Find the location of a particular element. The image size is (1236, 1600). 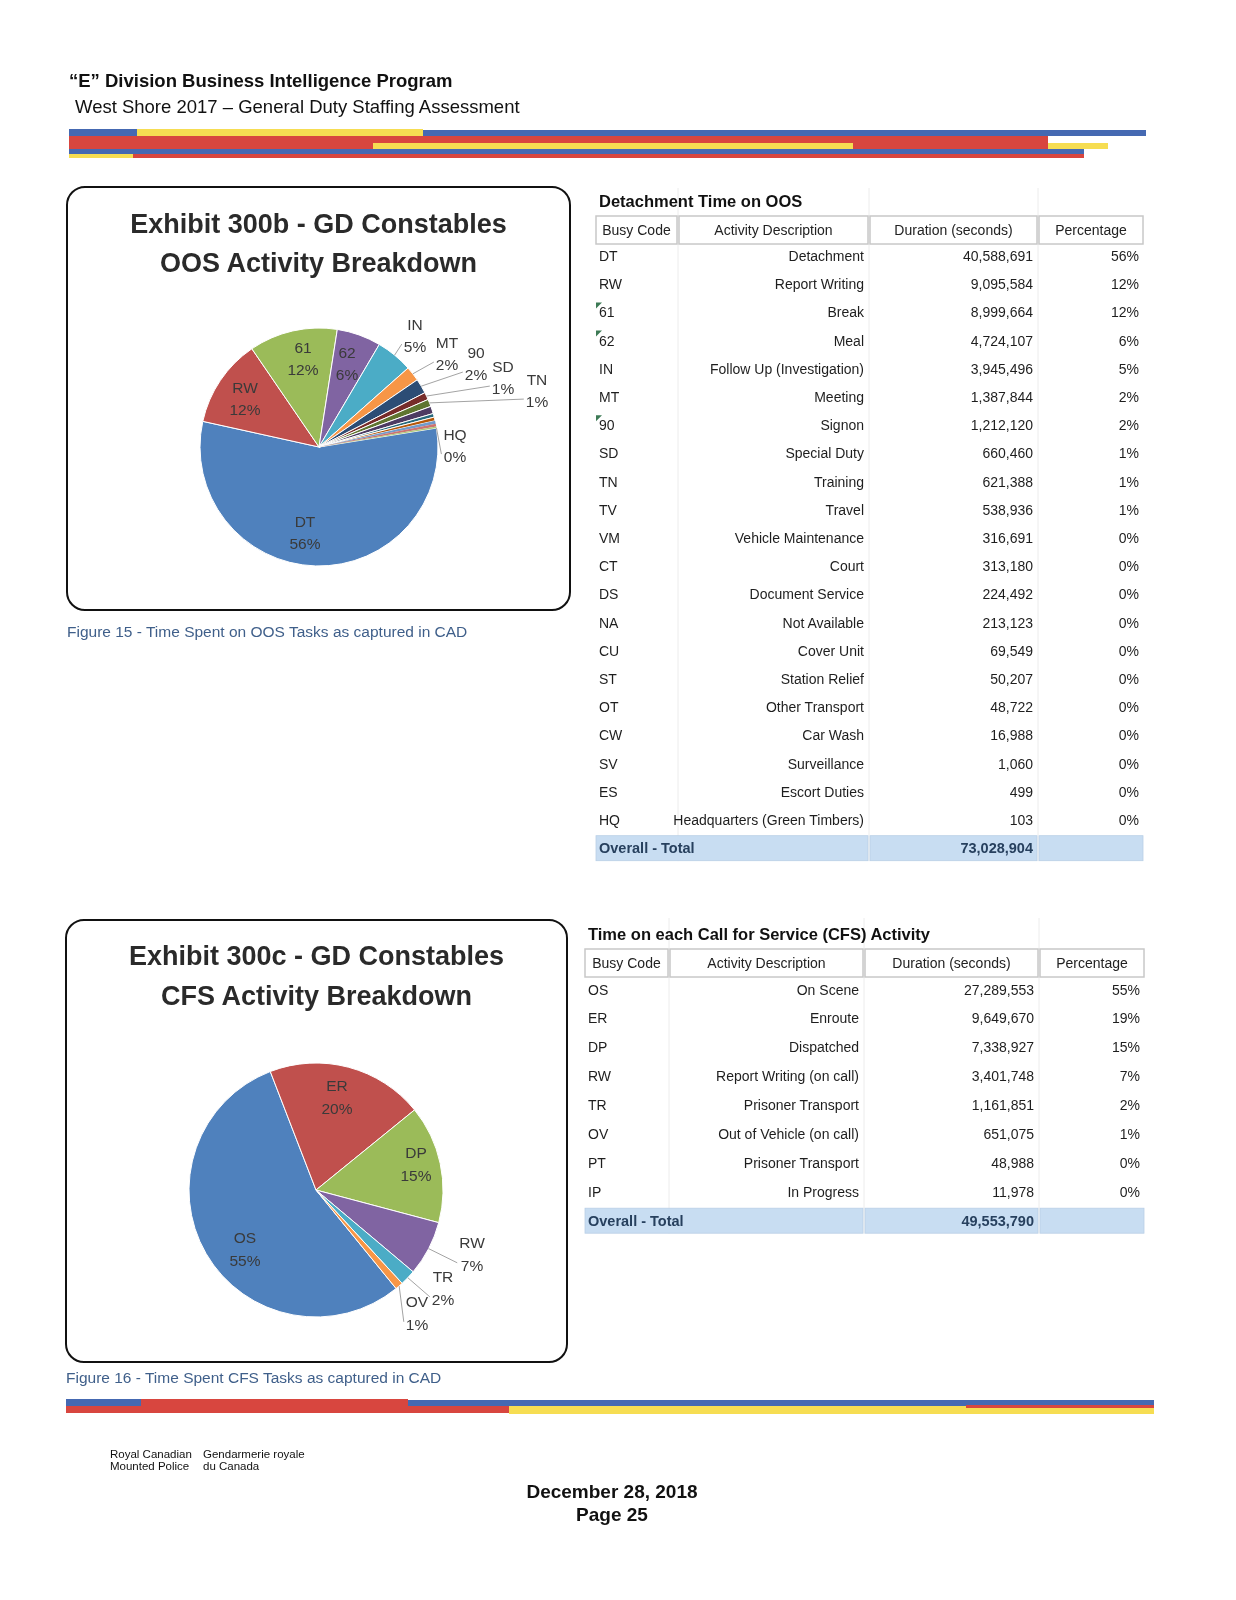

text: Out of Vehicle (on call) is located at coordinates (788, 1134).